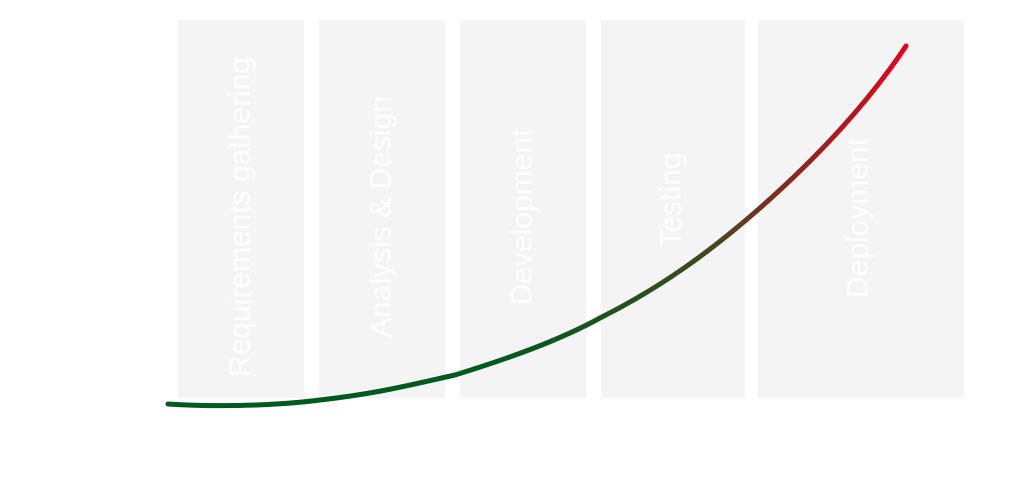 The height and width of the screenshot is (488, 1036). I want to click on phase-band-testing, so click(673, 209).